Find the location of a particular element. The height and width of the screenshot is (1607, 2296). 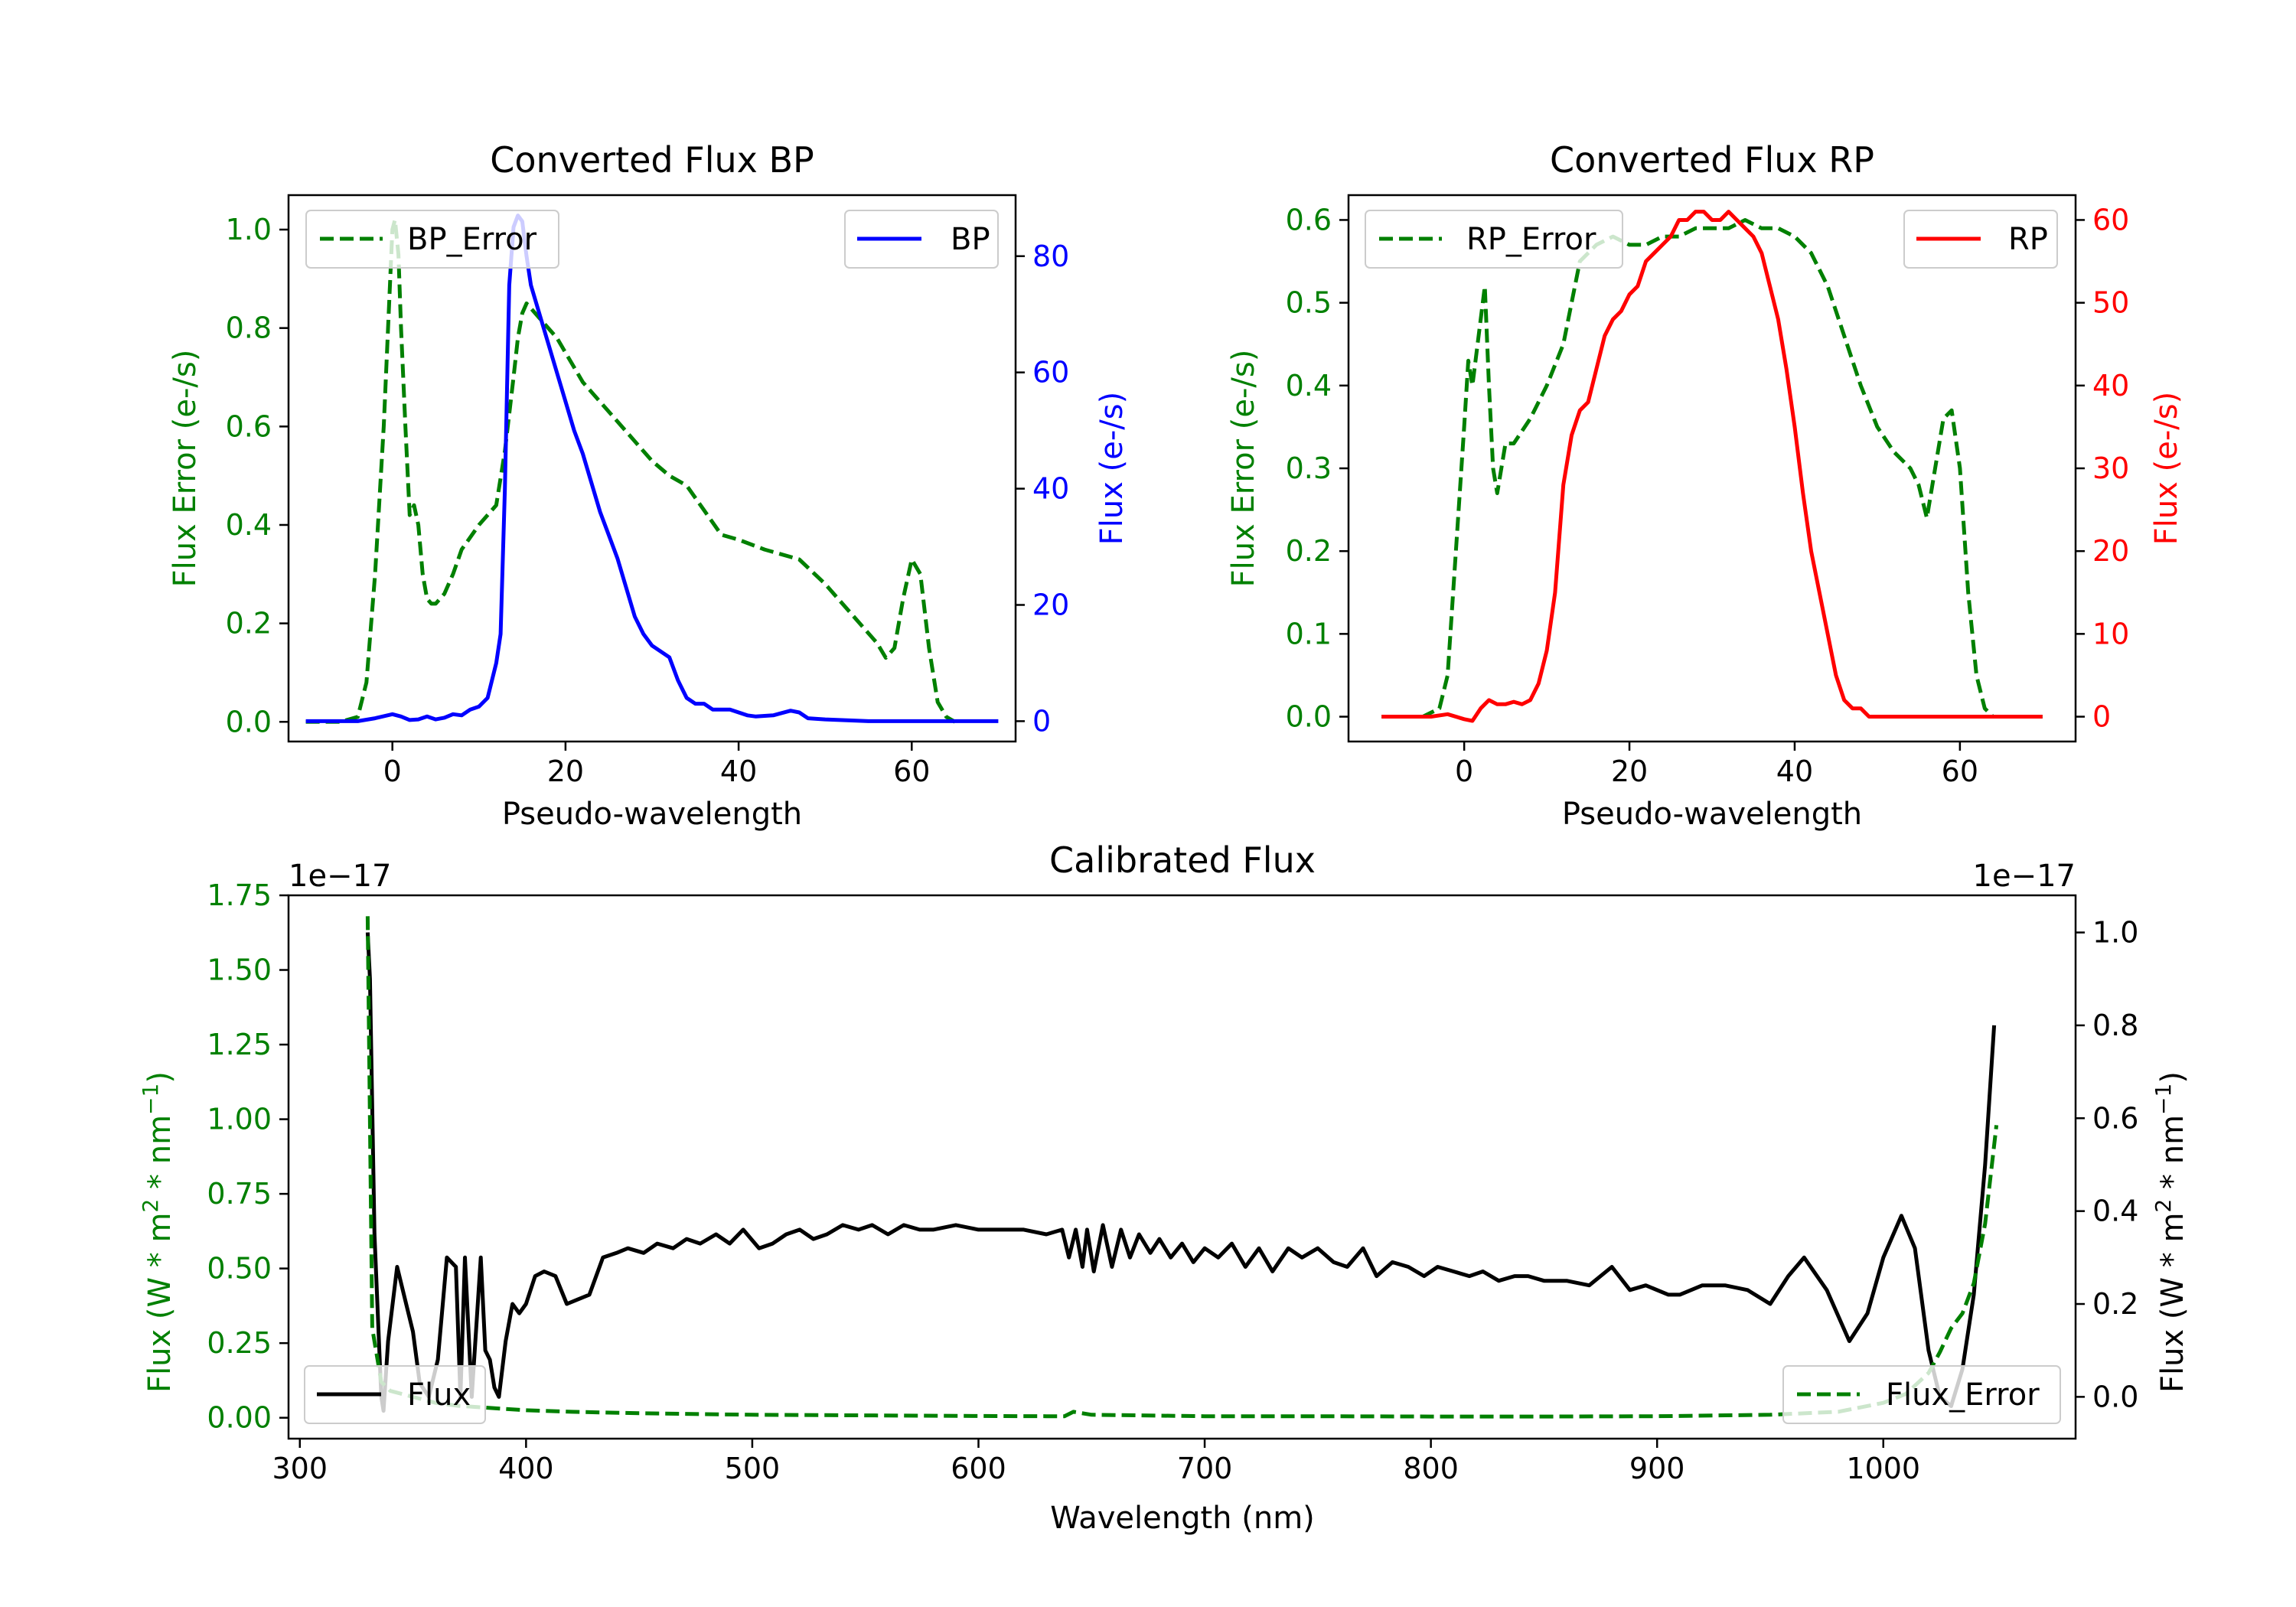

calibrated-ytick-left-label: 0.75 is located at coordinates (239, 1194).